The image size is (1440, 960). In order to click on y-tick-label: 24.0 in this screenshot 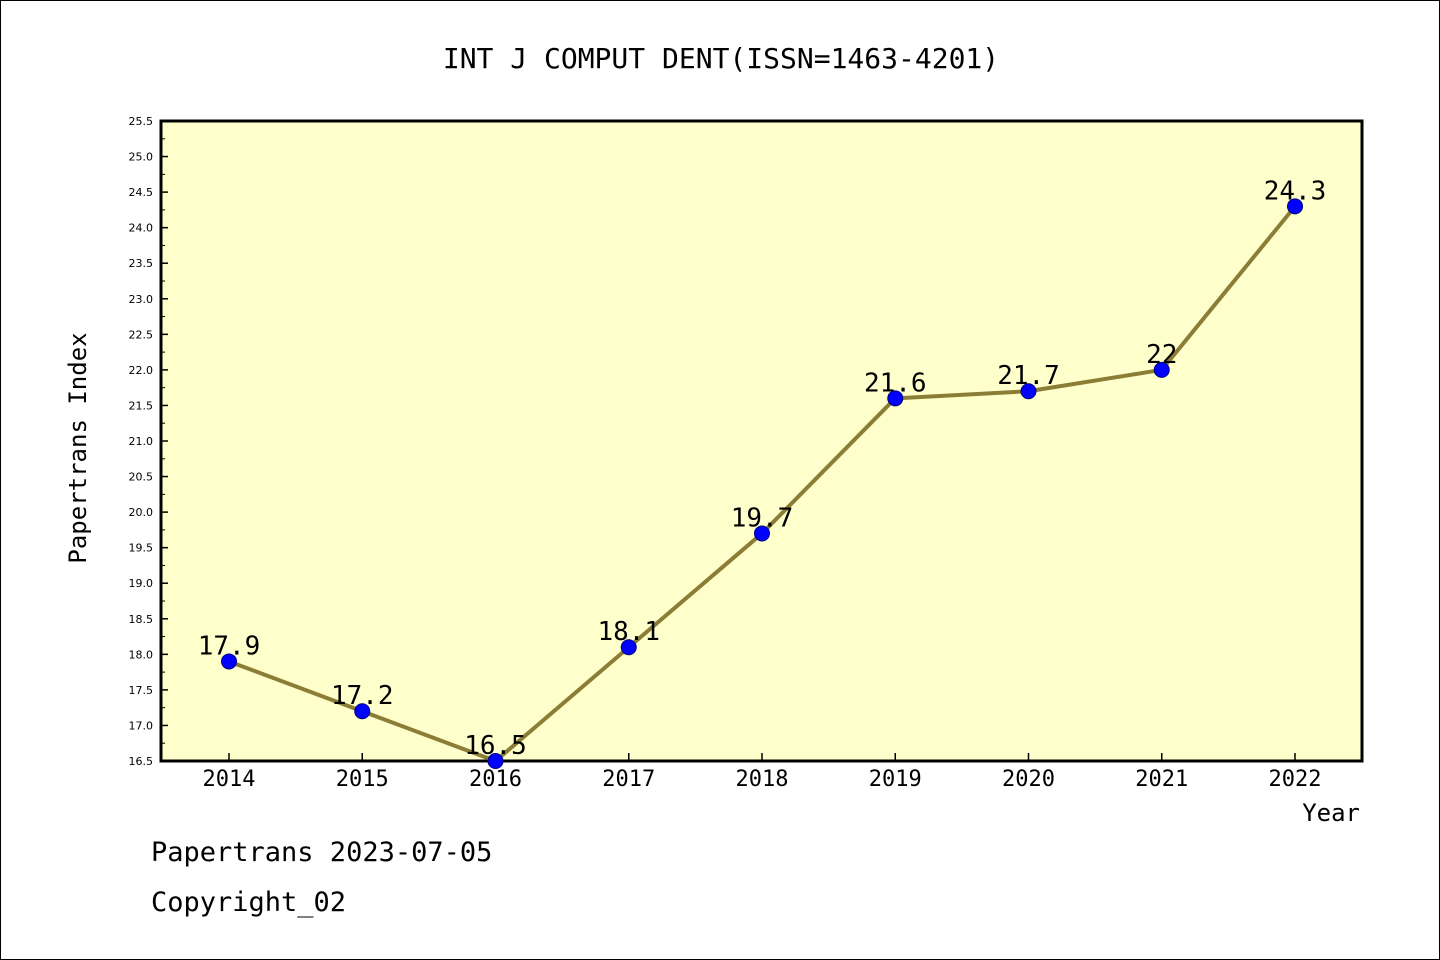, I will do `click(141, 228)`.